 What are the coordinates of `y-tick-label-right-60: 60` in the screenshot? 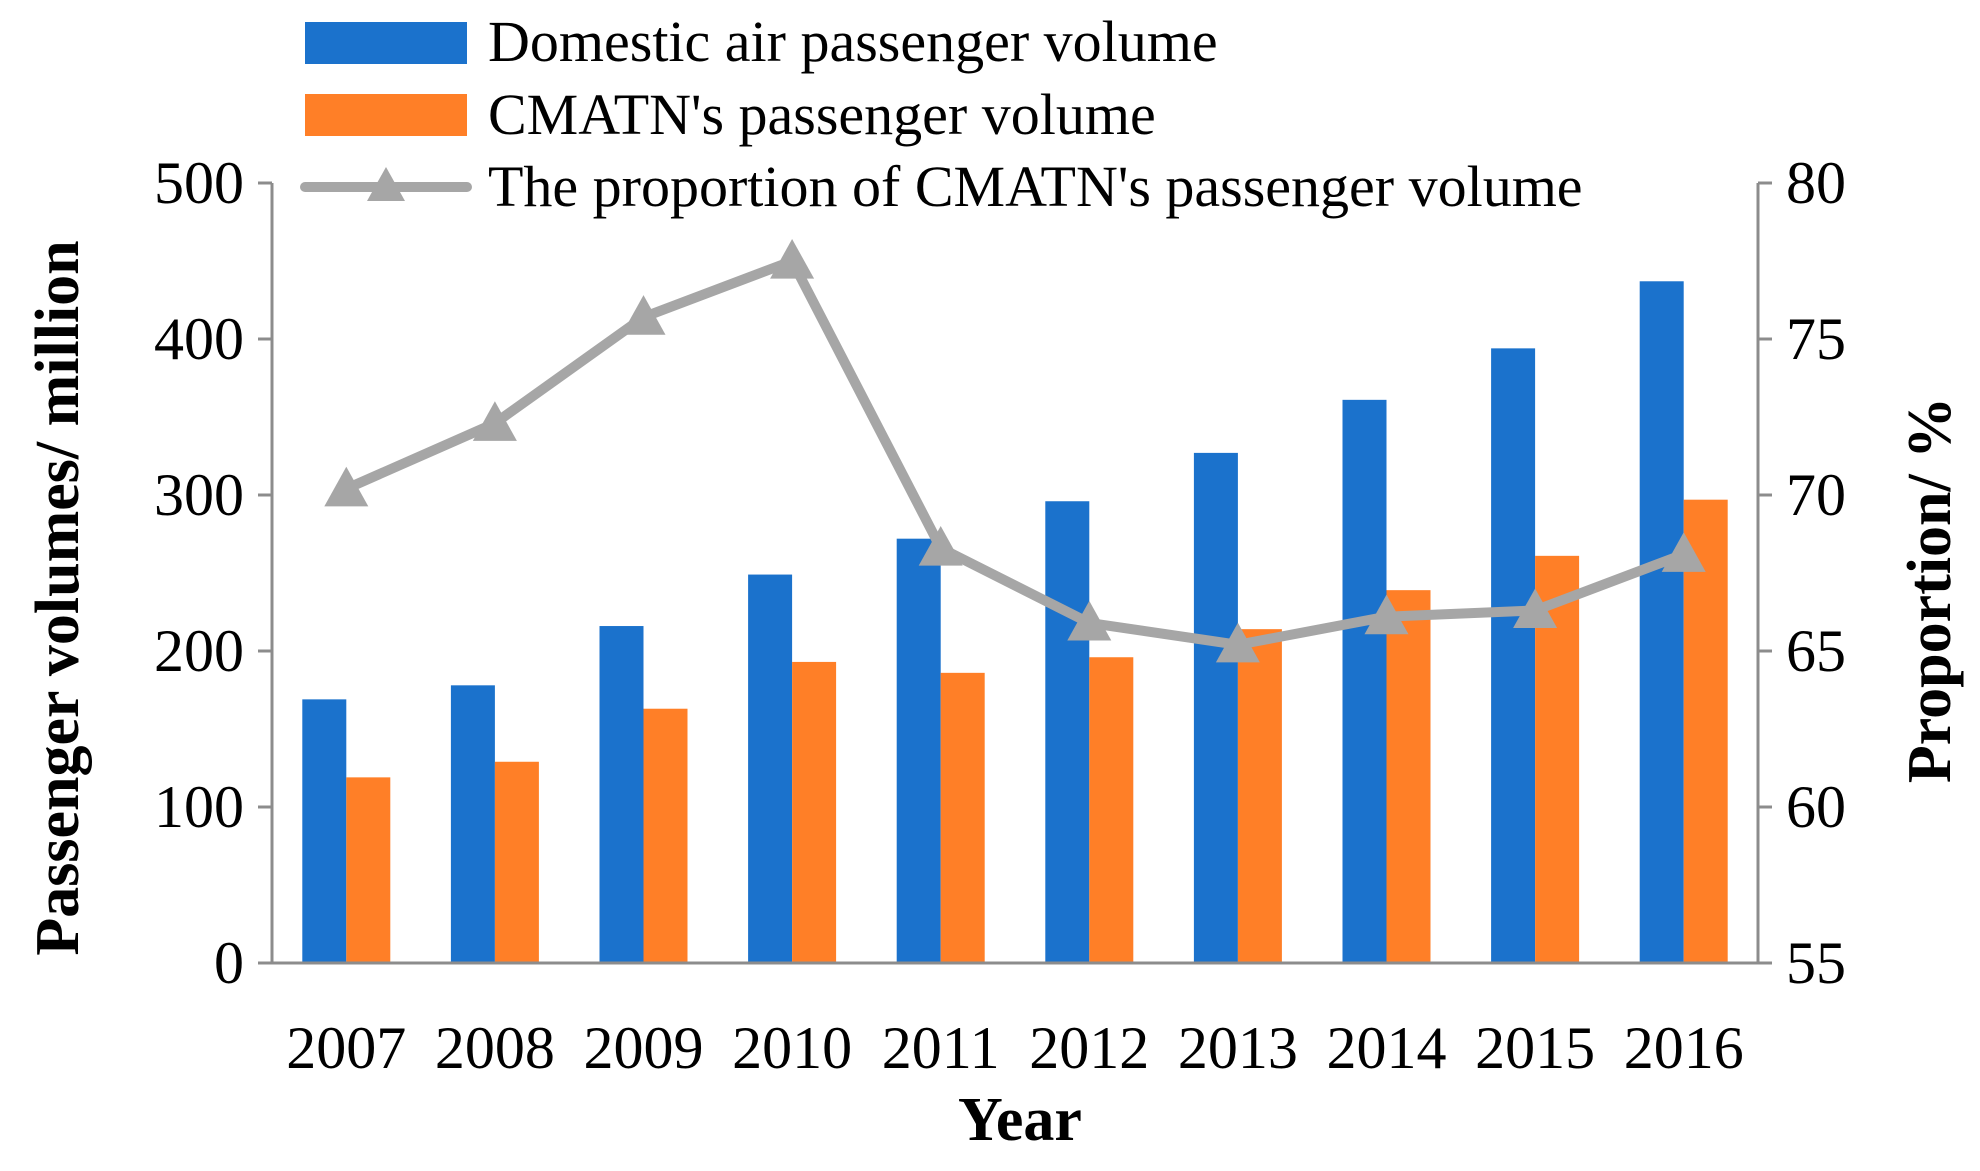 It's located at (1816, 807).